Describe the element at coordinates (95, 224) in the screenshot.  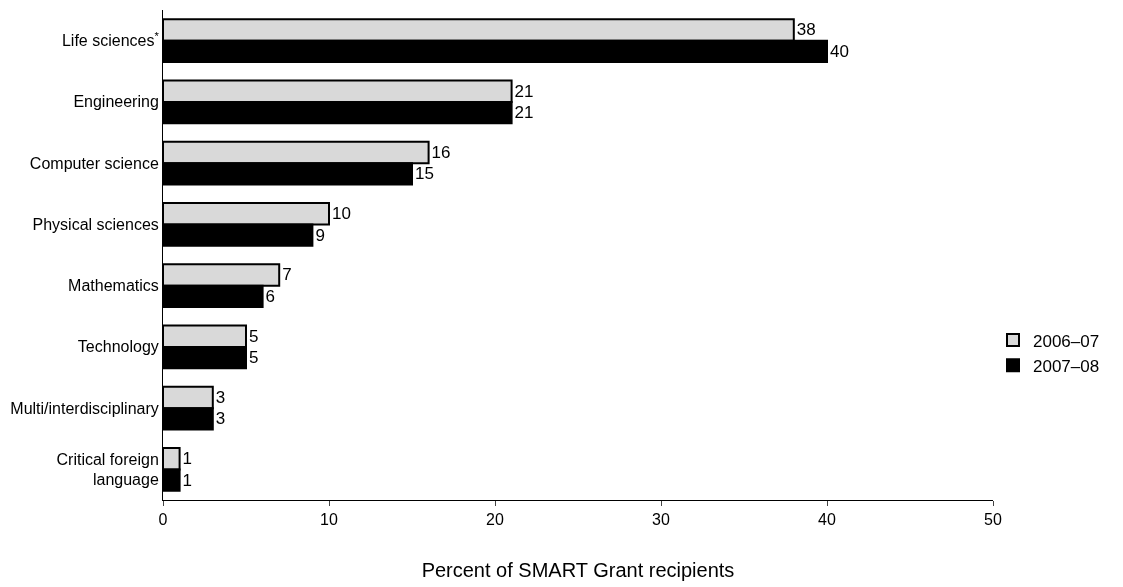
I see `y-tick-label: Physical sciences` at that location.